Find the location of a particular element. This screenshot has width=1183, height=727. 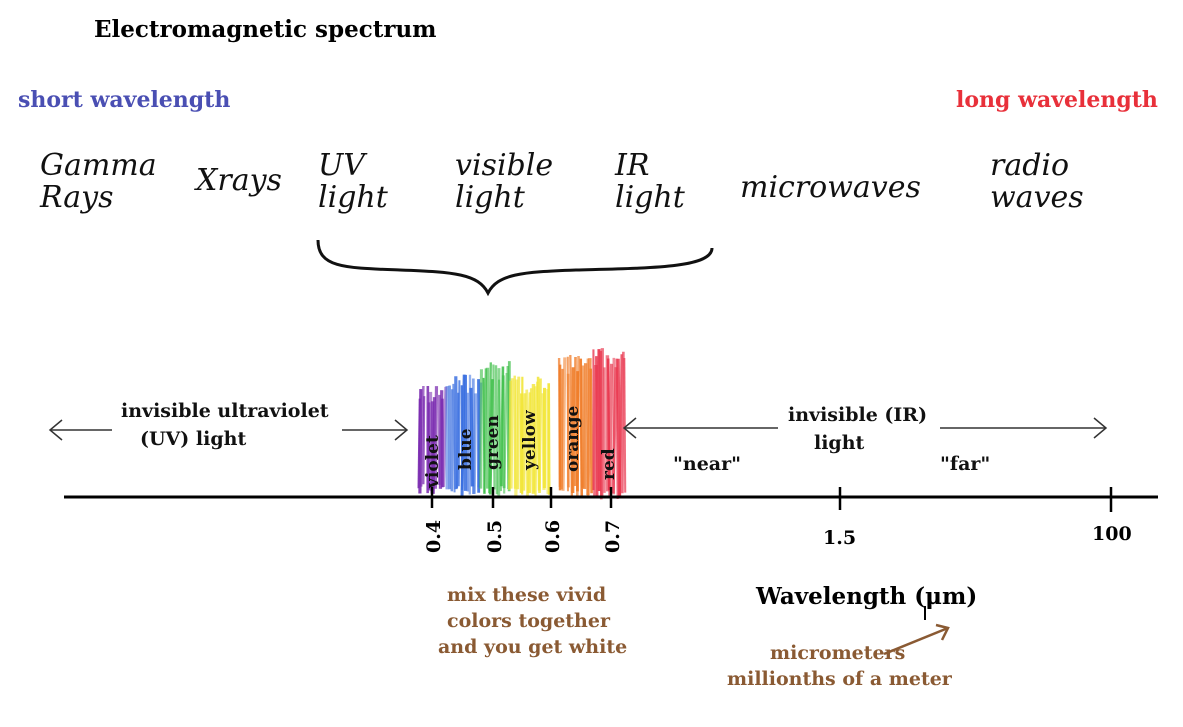

tick-label-0.4: 0.4 is located at coordinates (434, 536).